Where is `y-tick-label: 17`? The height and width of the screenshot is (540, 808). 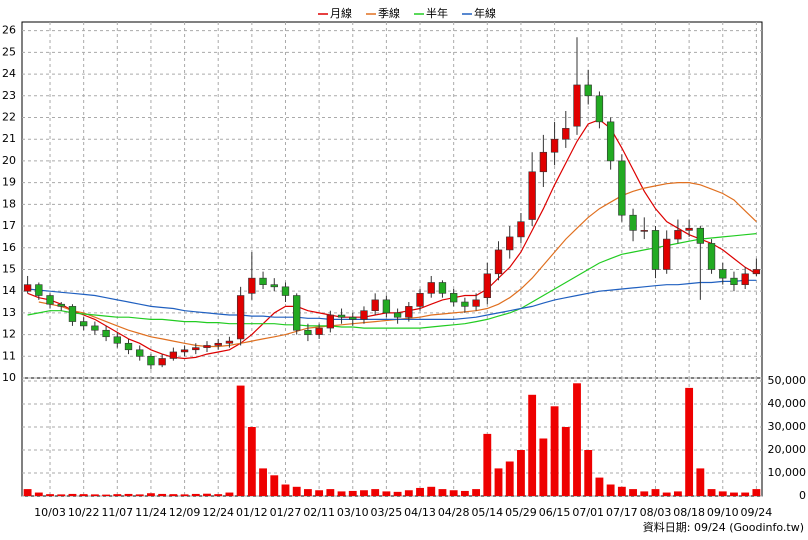 y-tick-label: 17 is located at coordinates (9, 225).